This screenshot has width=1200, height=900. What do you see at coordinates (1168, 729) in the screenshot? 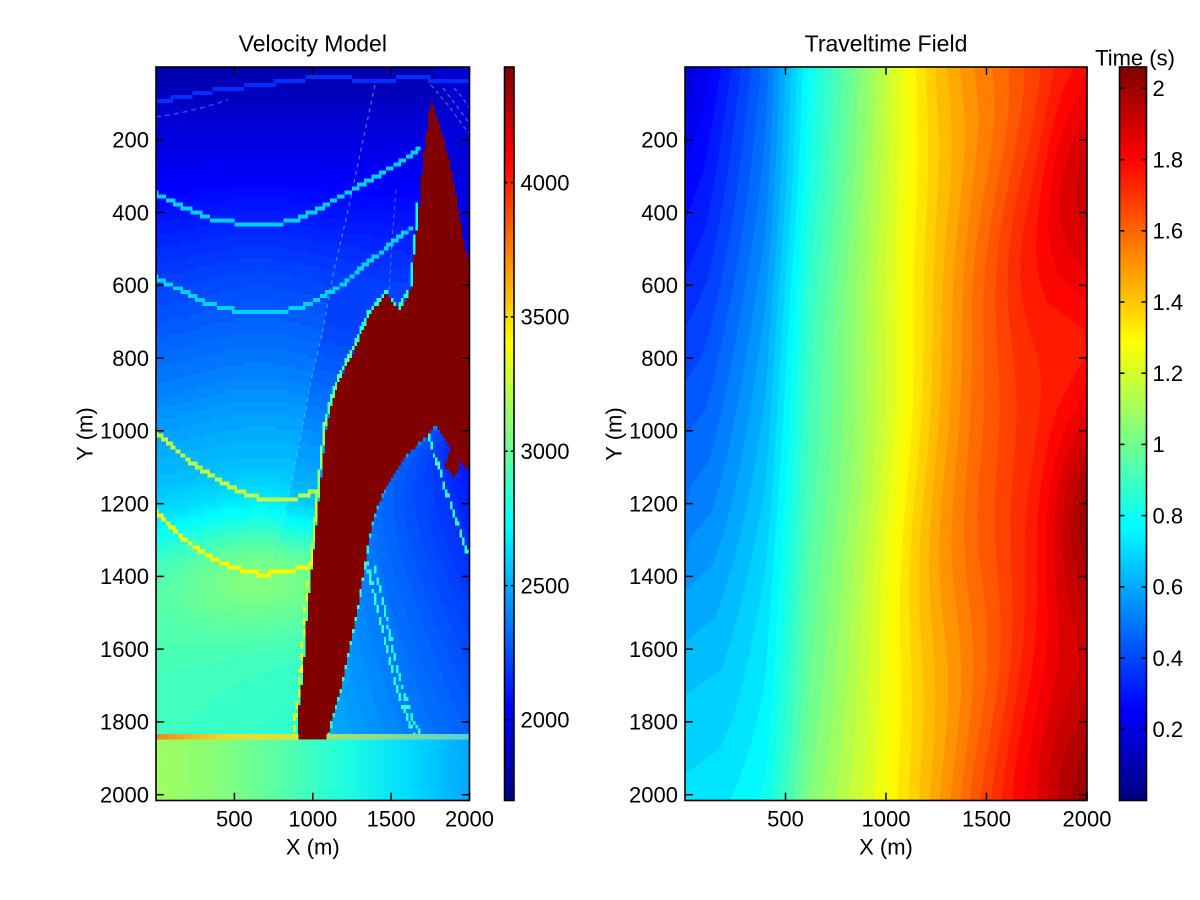
I see `svg-text: 0.2` at bounding box center [1168, 729].